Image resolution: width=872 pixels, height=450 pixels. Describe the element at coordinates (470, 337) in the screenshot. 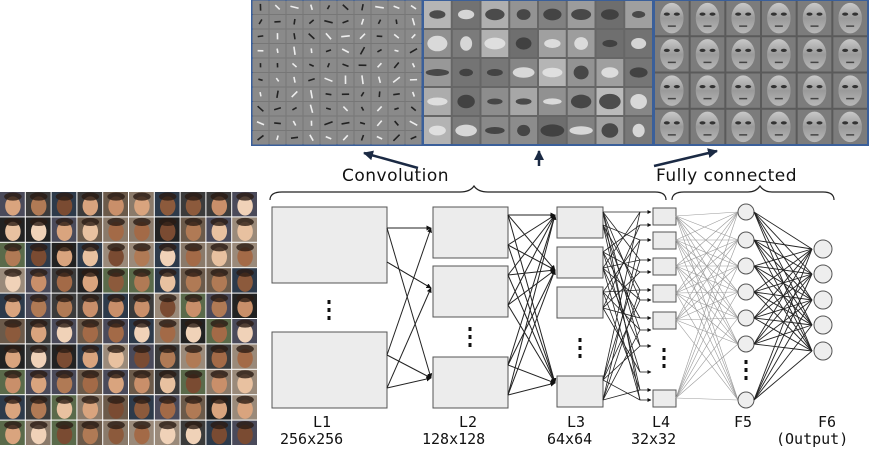

I see `l2-ellipsis` at that location.